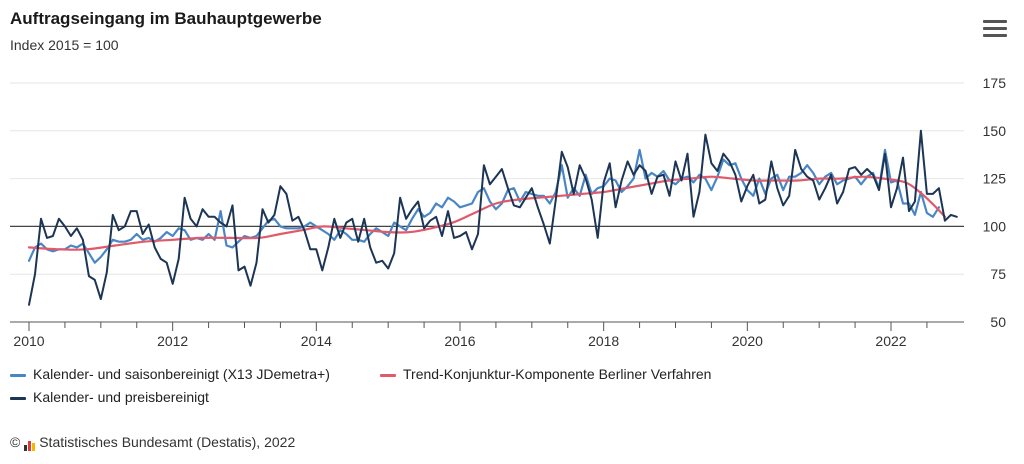 Image resolution: width=1024 pixels, height=464 pixels. What do you see at coordinates (166, 18) in the screenshot?
I see `chart-title: Auftragseingang im Bauhauptgewerbe` at bounding box center [166, 18].